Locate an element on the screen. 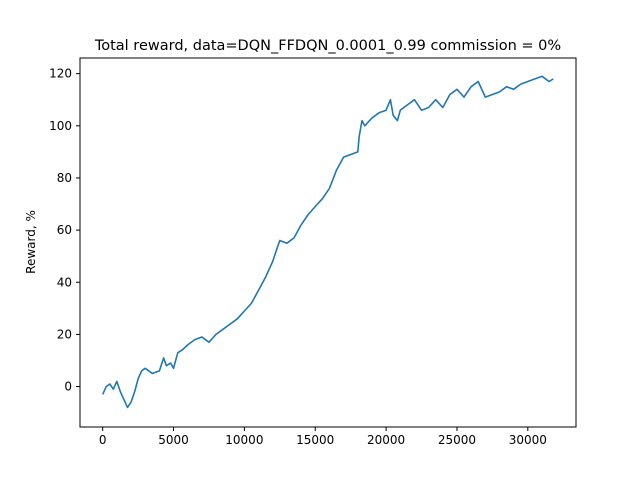 The width and height of the screenshot is (640, 484). x-tick-label: 15000 is located at coordinates (315, 440).